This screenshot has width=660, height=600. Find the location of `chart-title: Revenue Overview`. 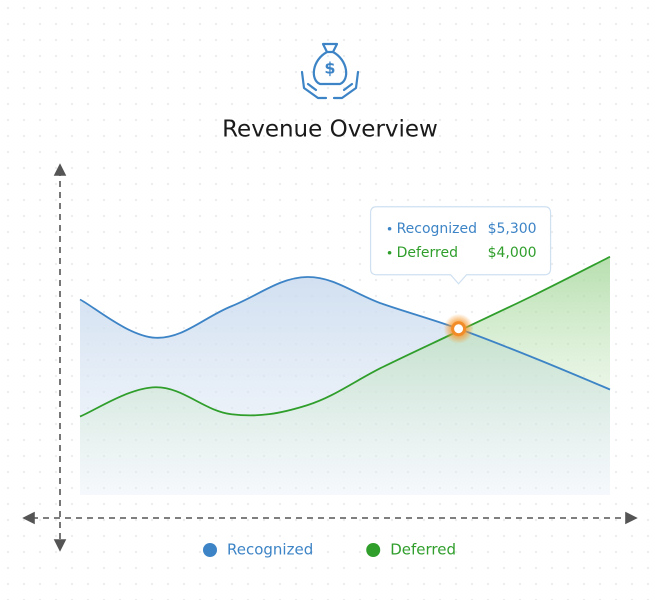

chart-title: Revenue Overview is located at coordinates (330, 130).